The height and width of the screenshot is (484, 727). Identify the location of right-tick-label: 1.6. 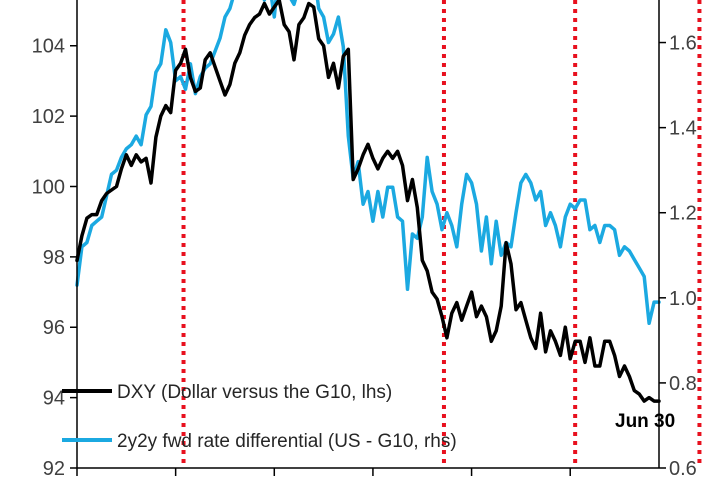
(683, 44).